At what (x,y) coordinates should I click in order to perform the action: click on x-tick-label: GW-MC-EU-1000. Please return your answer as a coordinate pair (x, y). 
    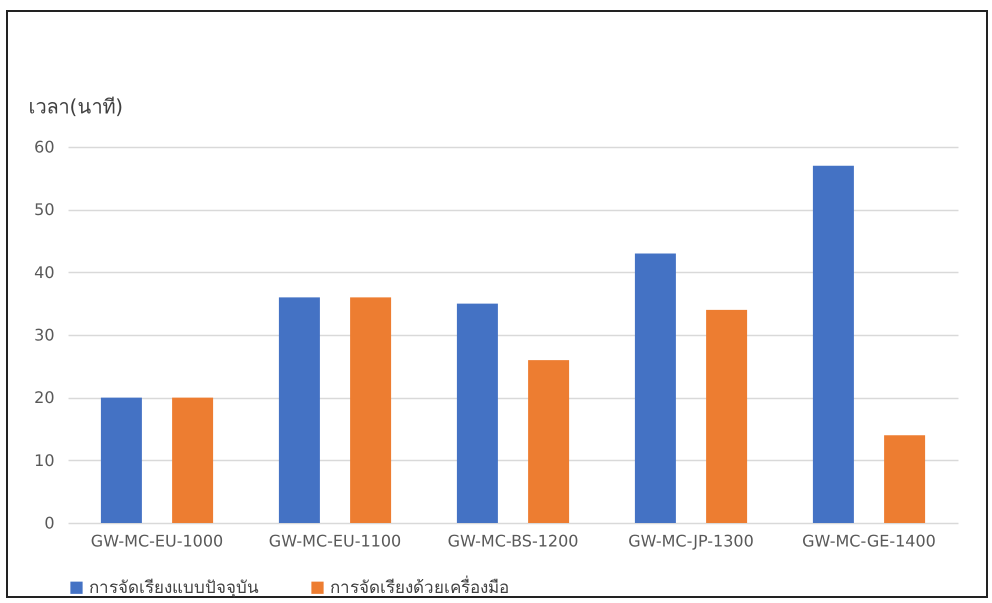
    Looking at the image, I should click on (157, 541).